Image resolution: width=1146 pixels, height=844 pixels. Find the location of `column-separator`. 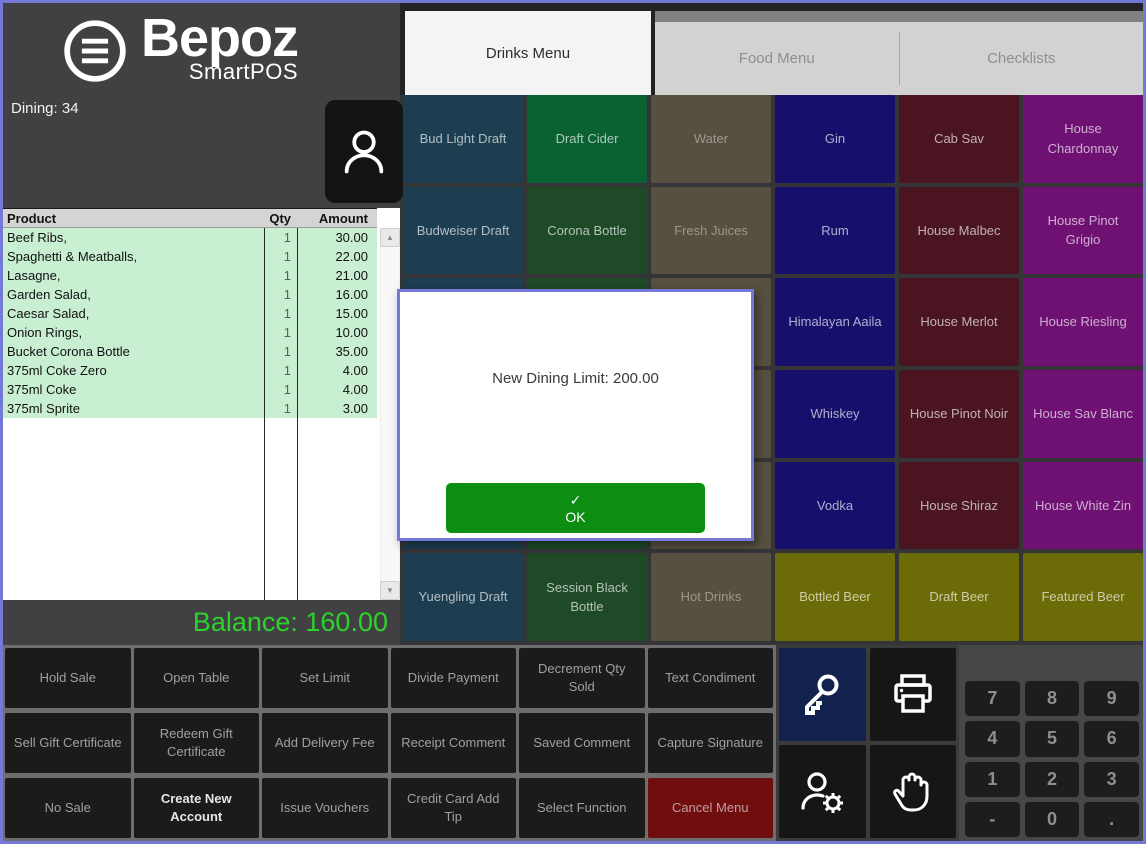

column-separator is located at coordinates (264, 414).